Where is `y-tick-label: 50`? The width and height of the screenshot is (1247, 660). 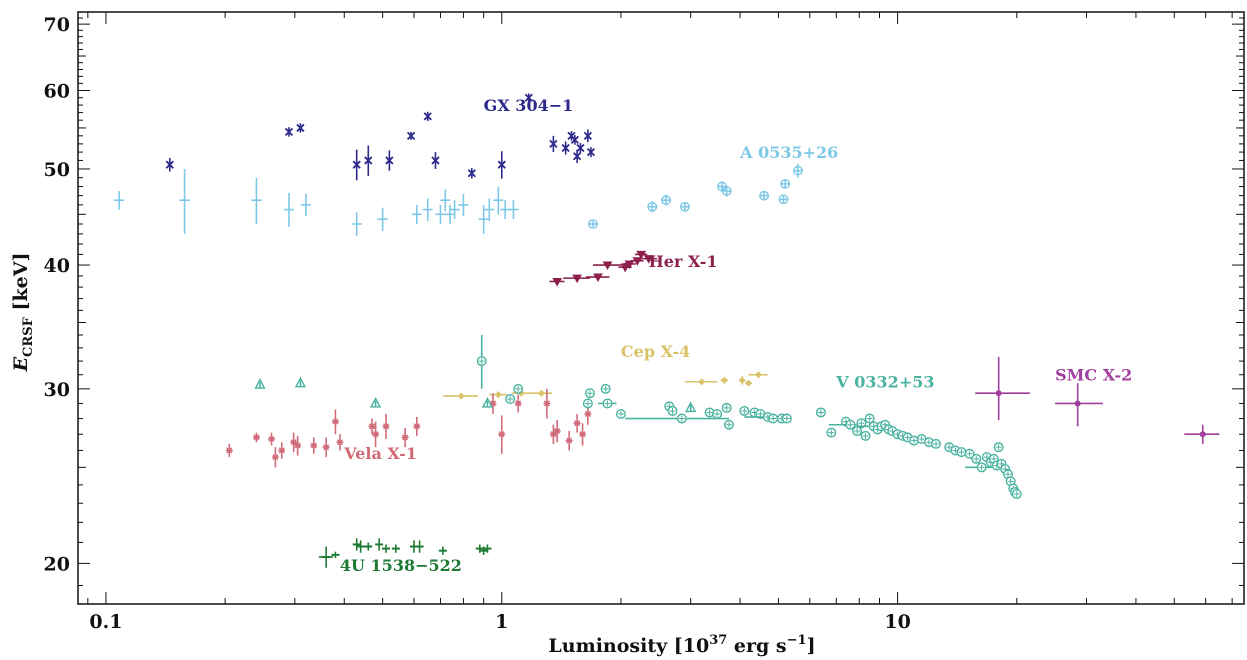 y-tick-label: 50 is located at coordinates (57, 170).